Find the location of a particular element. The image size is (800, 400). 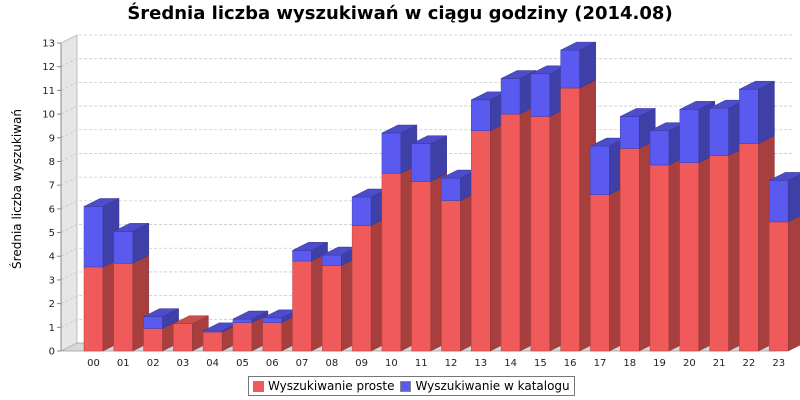

bar-20-series-1-front is located at coordinates (689, 257).